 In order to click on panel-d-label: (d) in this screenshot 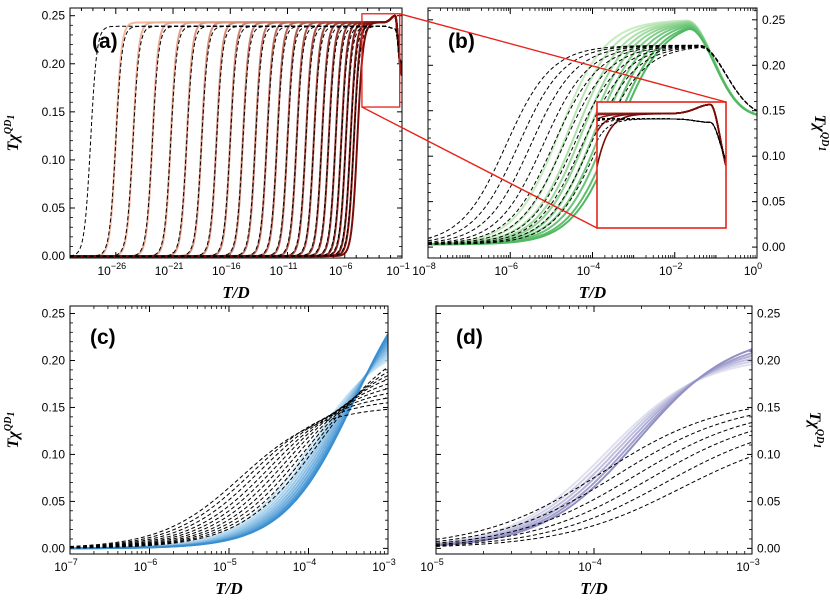, I will do `click(469, 337)`.